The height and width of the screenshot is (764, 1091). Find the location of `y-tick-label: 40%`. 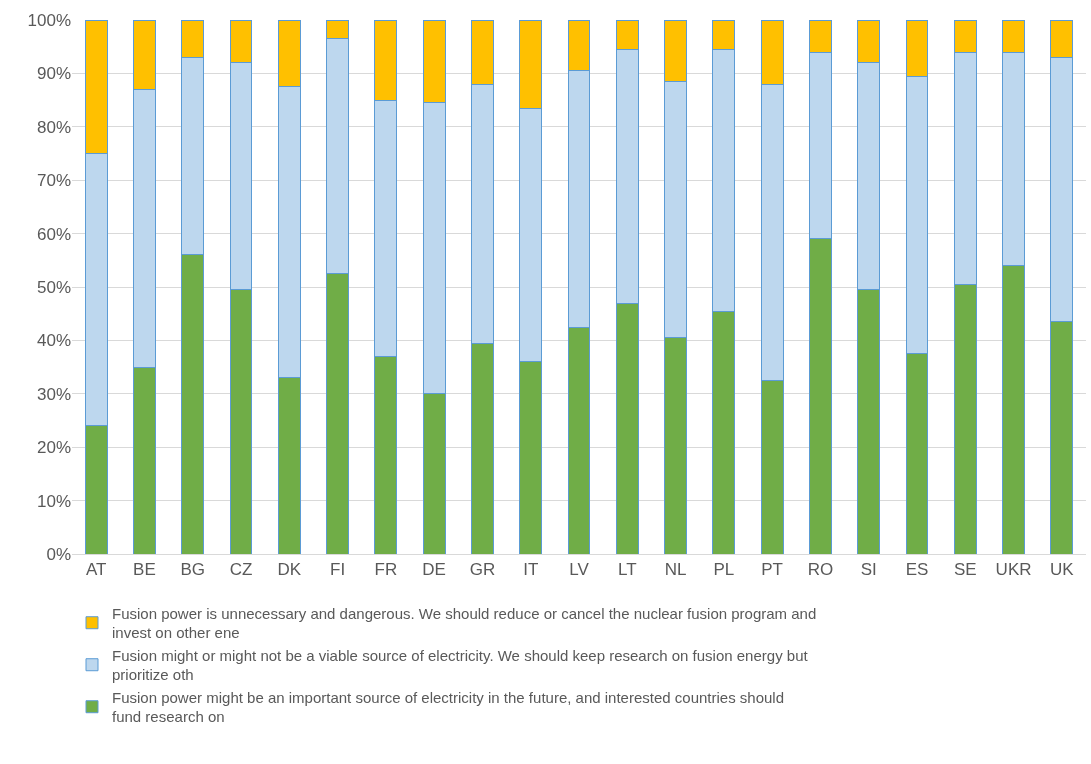

y-tick-label: 40% is located at coordinates (53, 341).